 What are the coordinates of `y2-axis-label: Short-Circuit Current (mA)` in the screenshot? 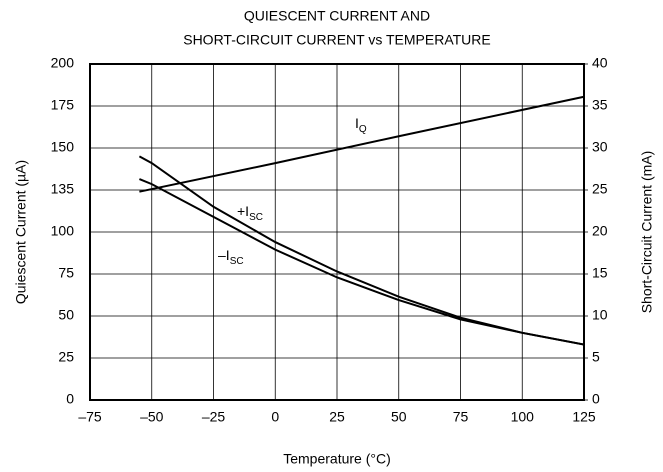 It's located at (647, 232).